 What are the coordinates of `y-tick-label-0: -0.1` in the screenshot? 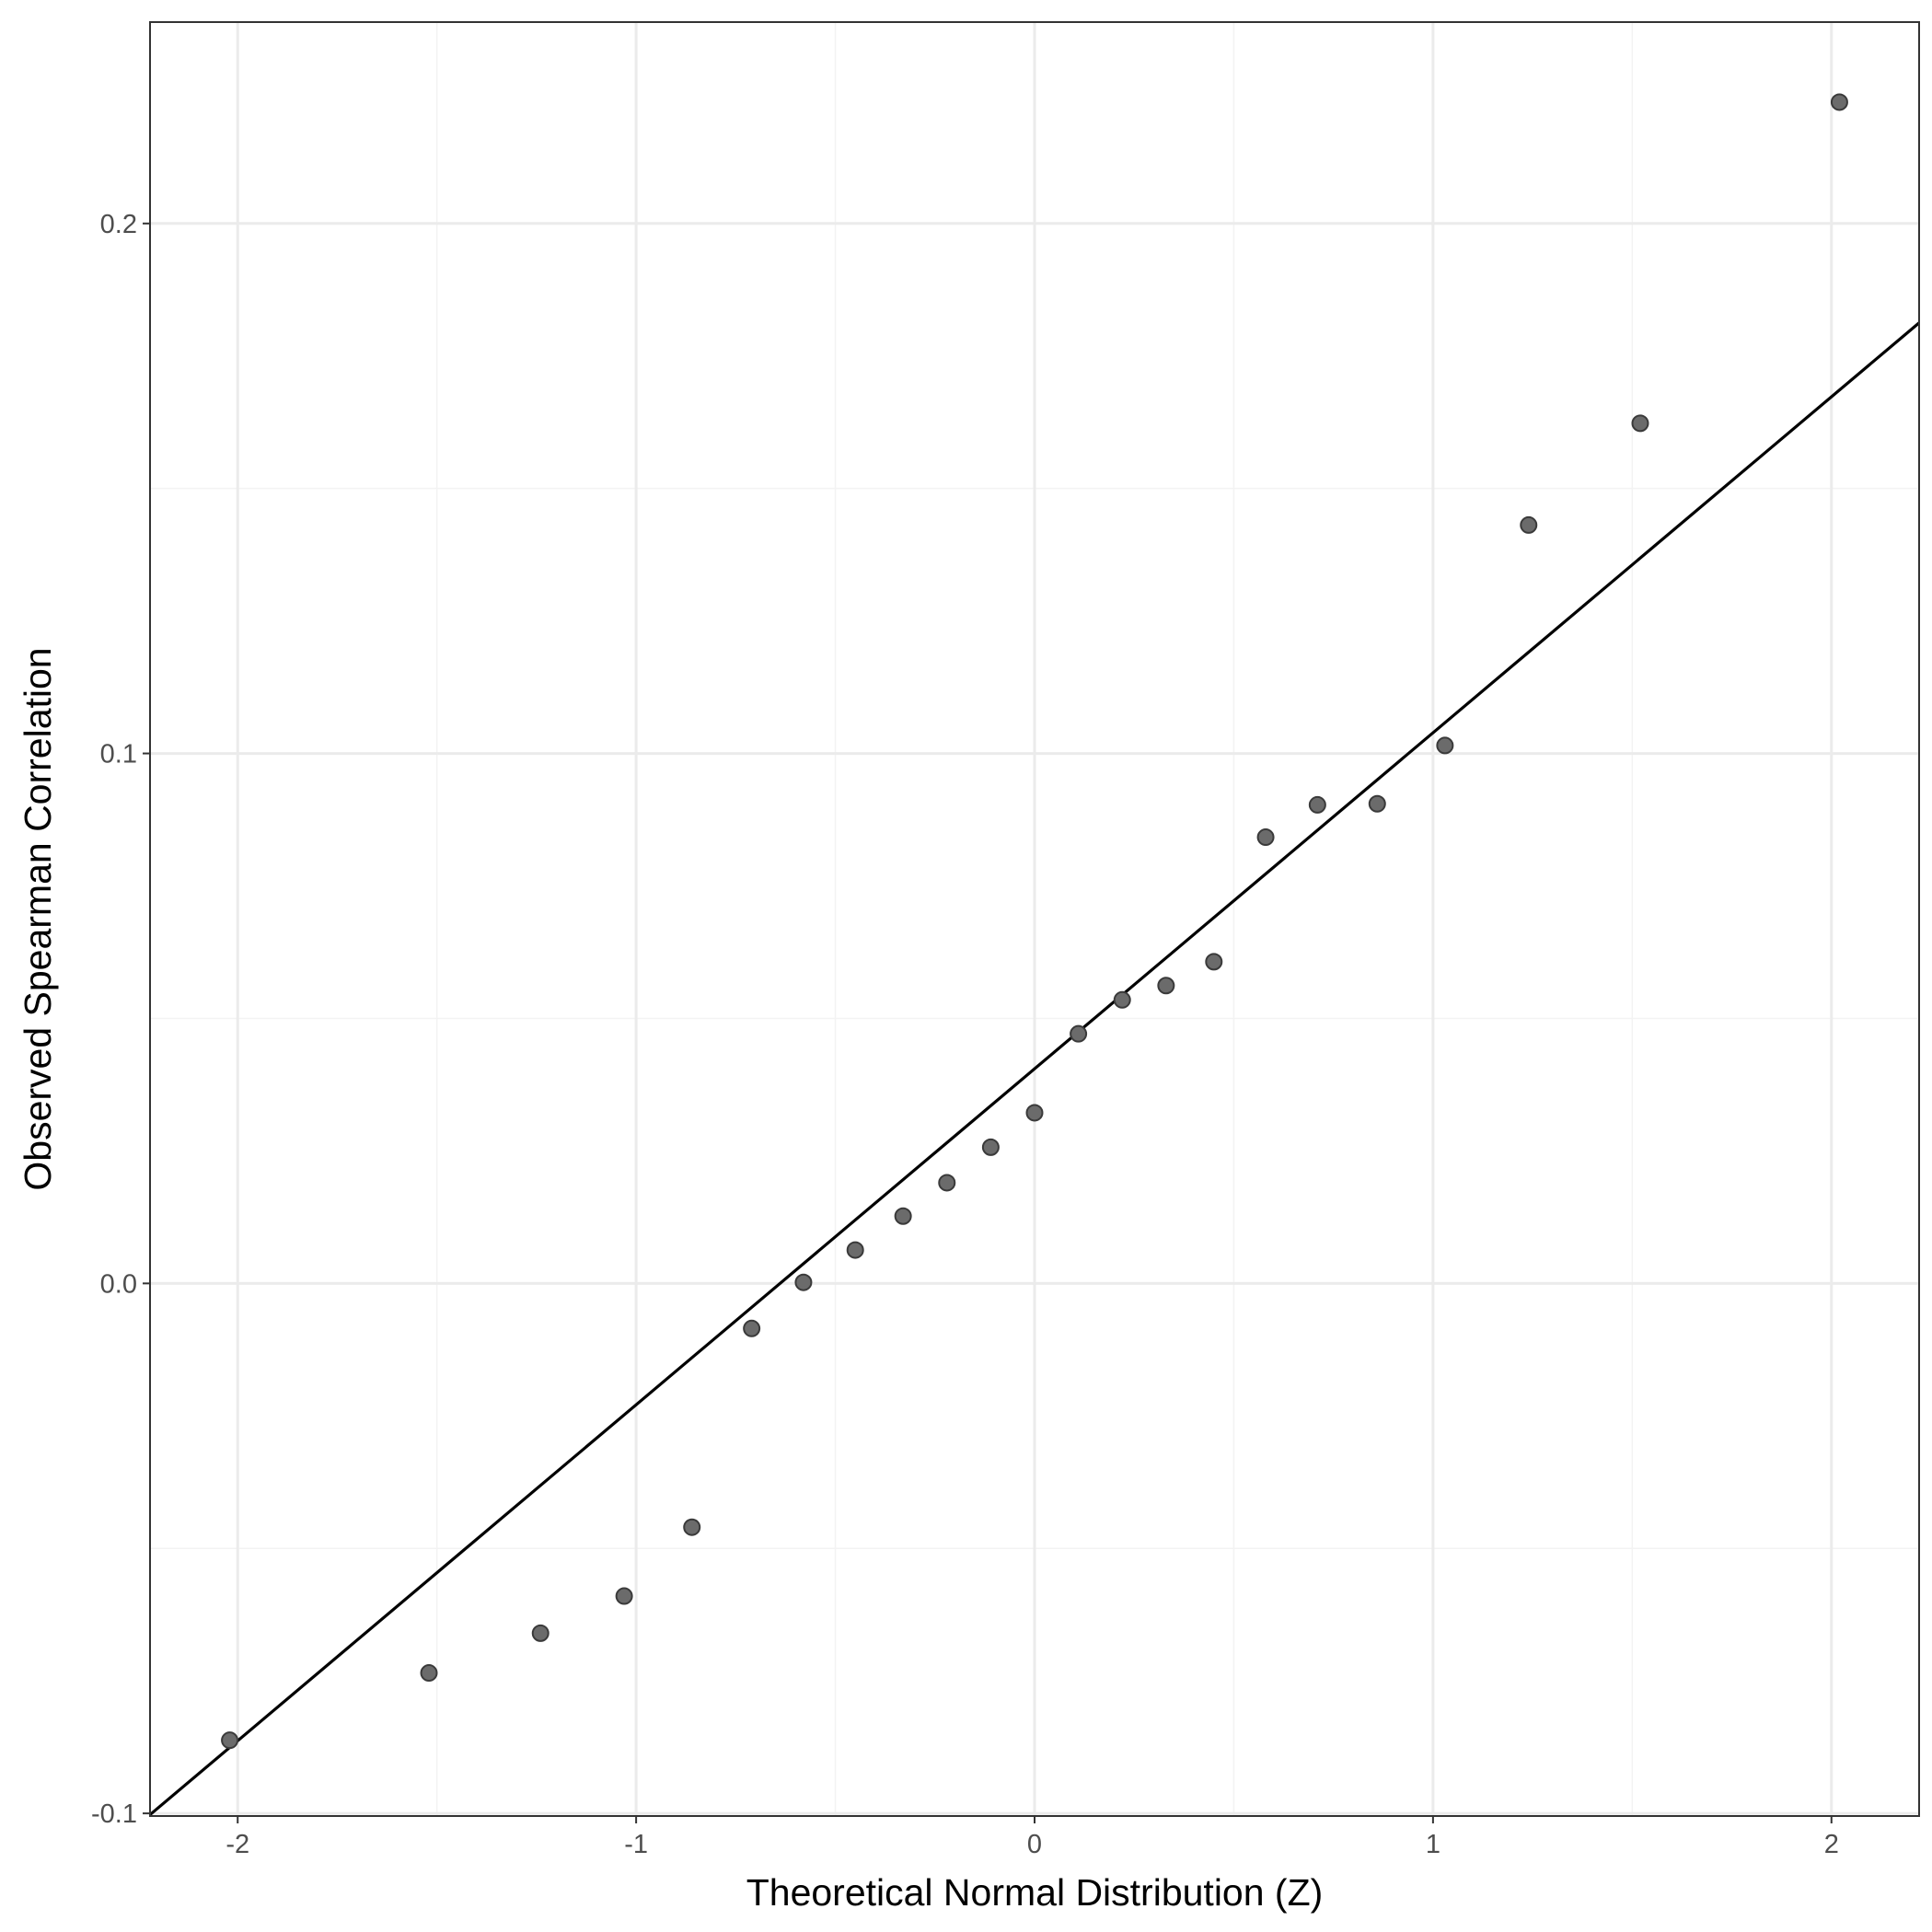 It's located at (114, 1814).